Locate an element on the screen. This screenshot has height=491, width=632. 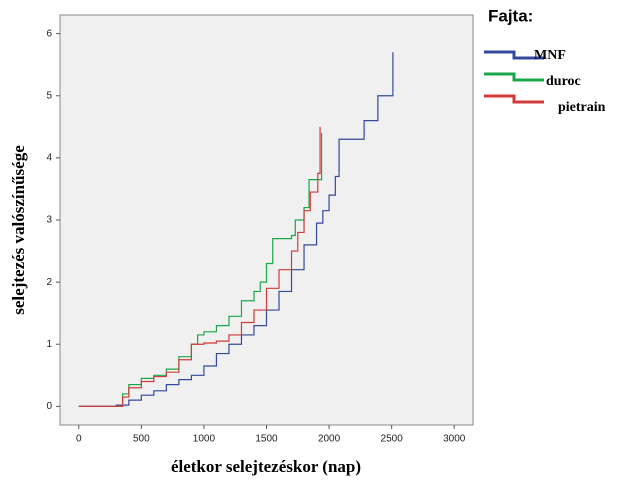
legend-title: Fajta: is located at coordinates (510, 15).